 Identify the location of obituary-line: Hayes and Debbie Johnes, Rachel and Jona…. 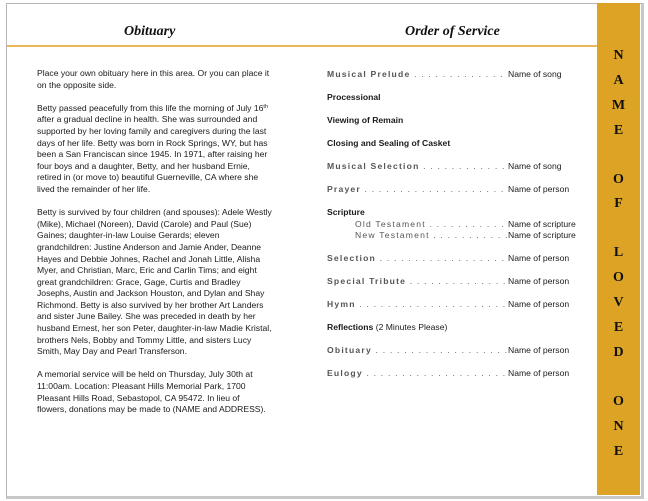
(149, 258).